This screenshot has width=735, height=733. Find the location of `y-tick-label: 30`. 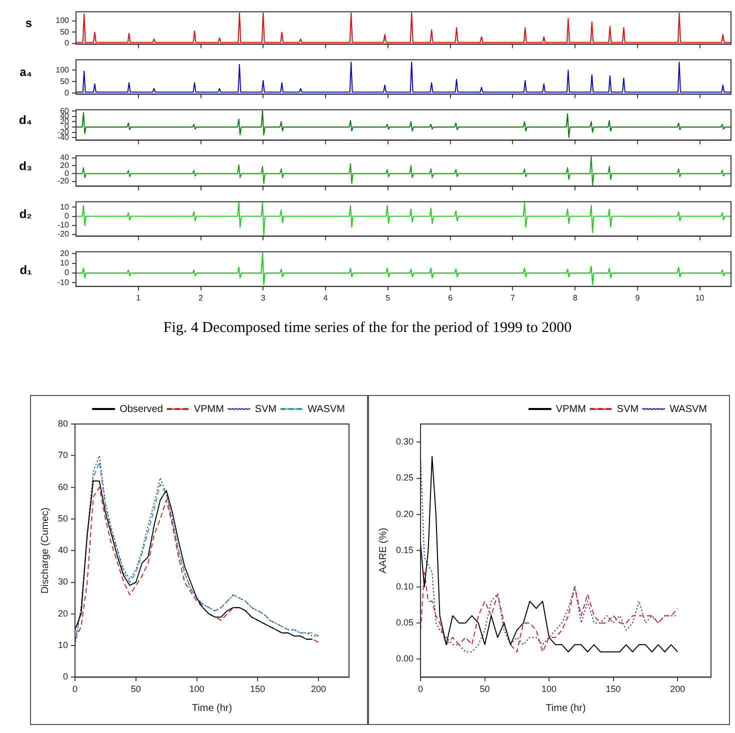

y-tick-label: 30 is located at coordinates (63, 581).